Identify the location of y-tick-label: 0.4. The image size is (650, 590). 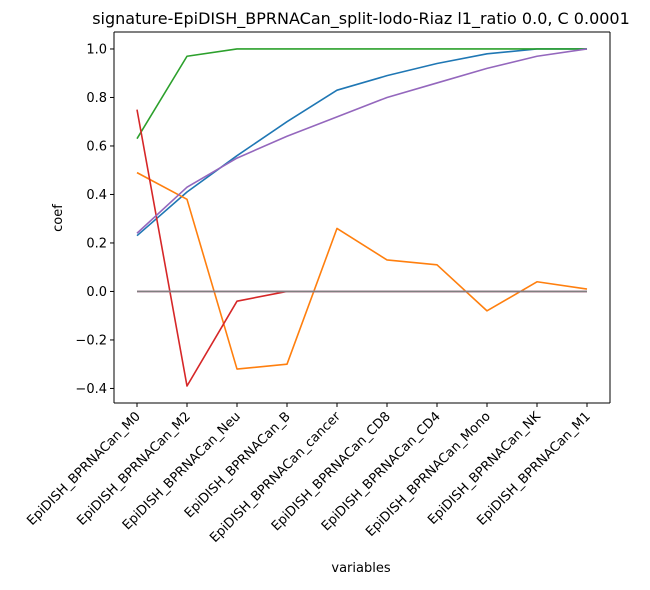
(96, 195).